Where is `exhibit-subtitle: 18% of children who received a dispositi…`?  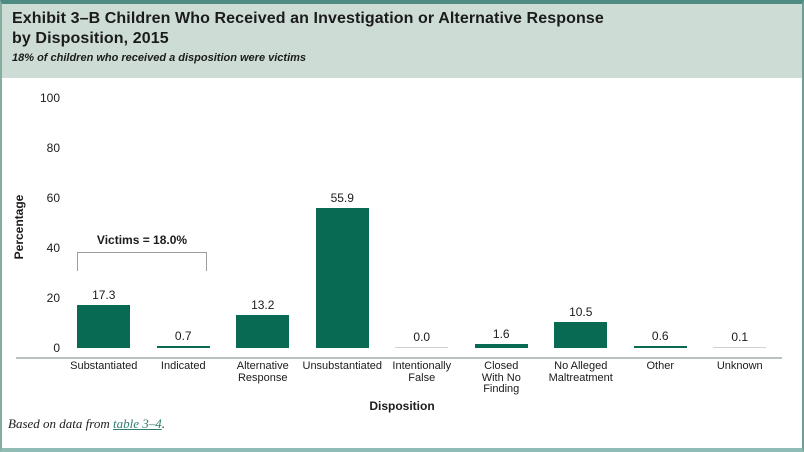 exhibit-subtitle: 18% of children who received a dispositi… is located at coordinates (159, 58).